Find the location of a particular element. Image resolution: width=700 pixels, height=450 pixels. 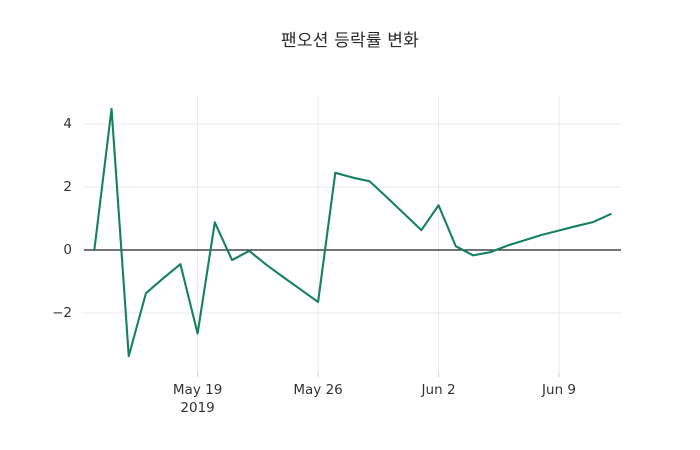

chart-title: 팬오션 등락률 변화 is located at coordinates (350, 41).